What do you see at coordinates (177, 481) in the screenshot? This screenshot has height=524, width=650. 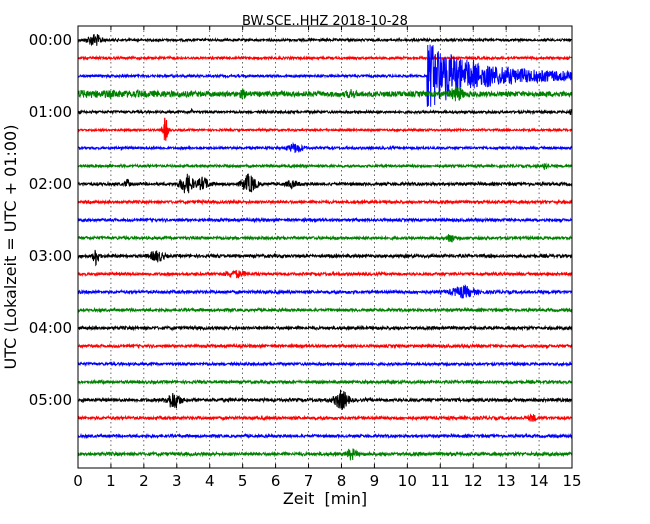 I see `x-tick-label: 3` at bounding box center [177, 481].